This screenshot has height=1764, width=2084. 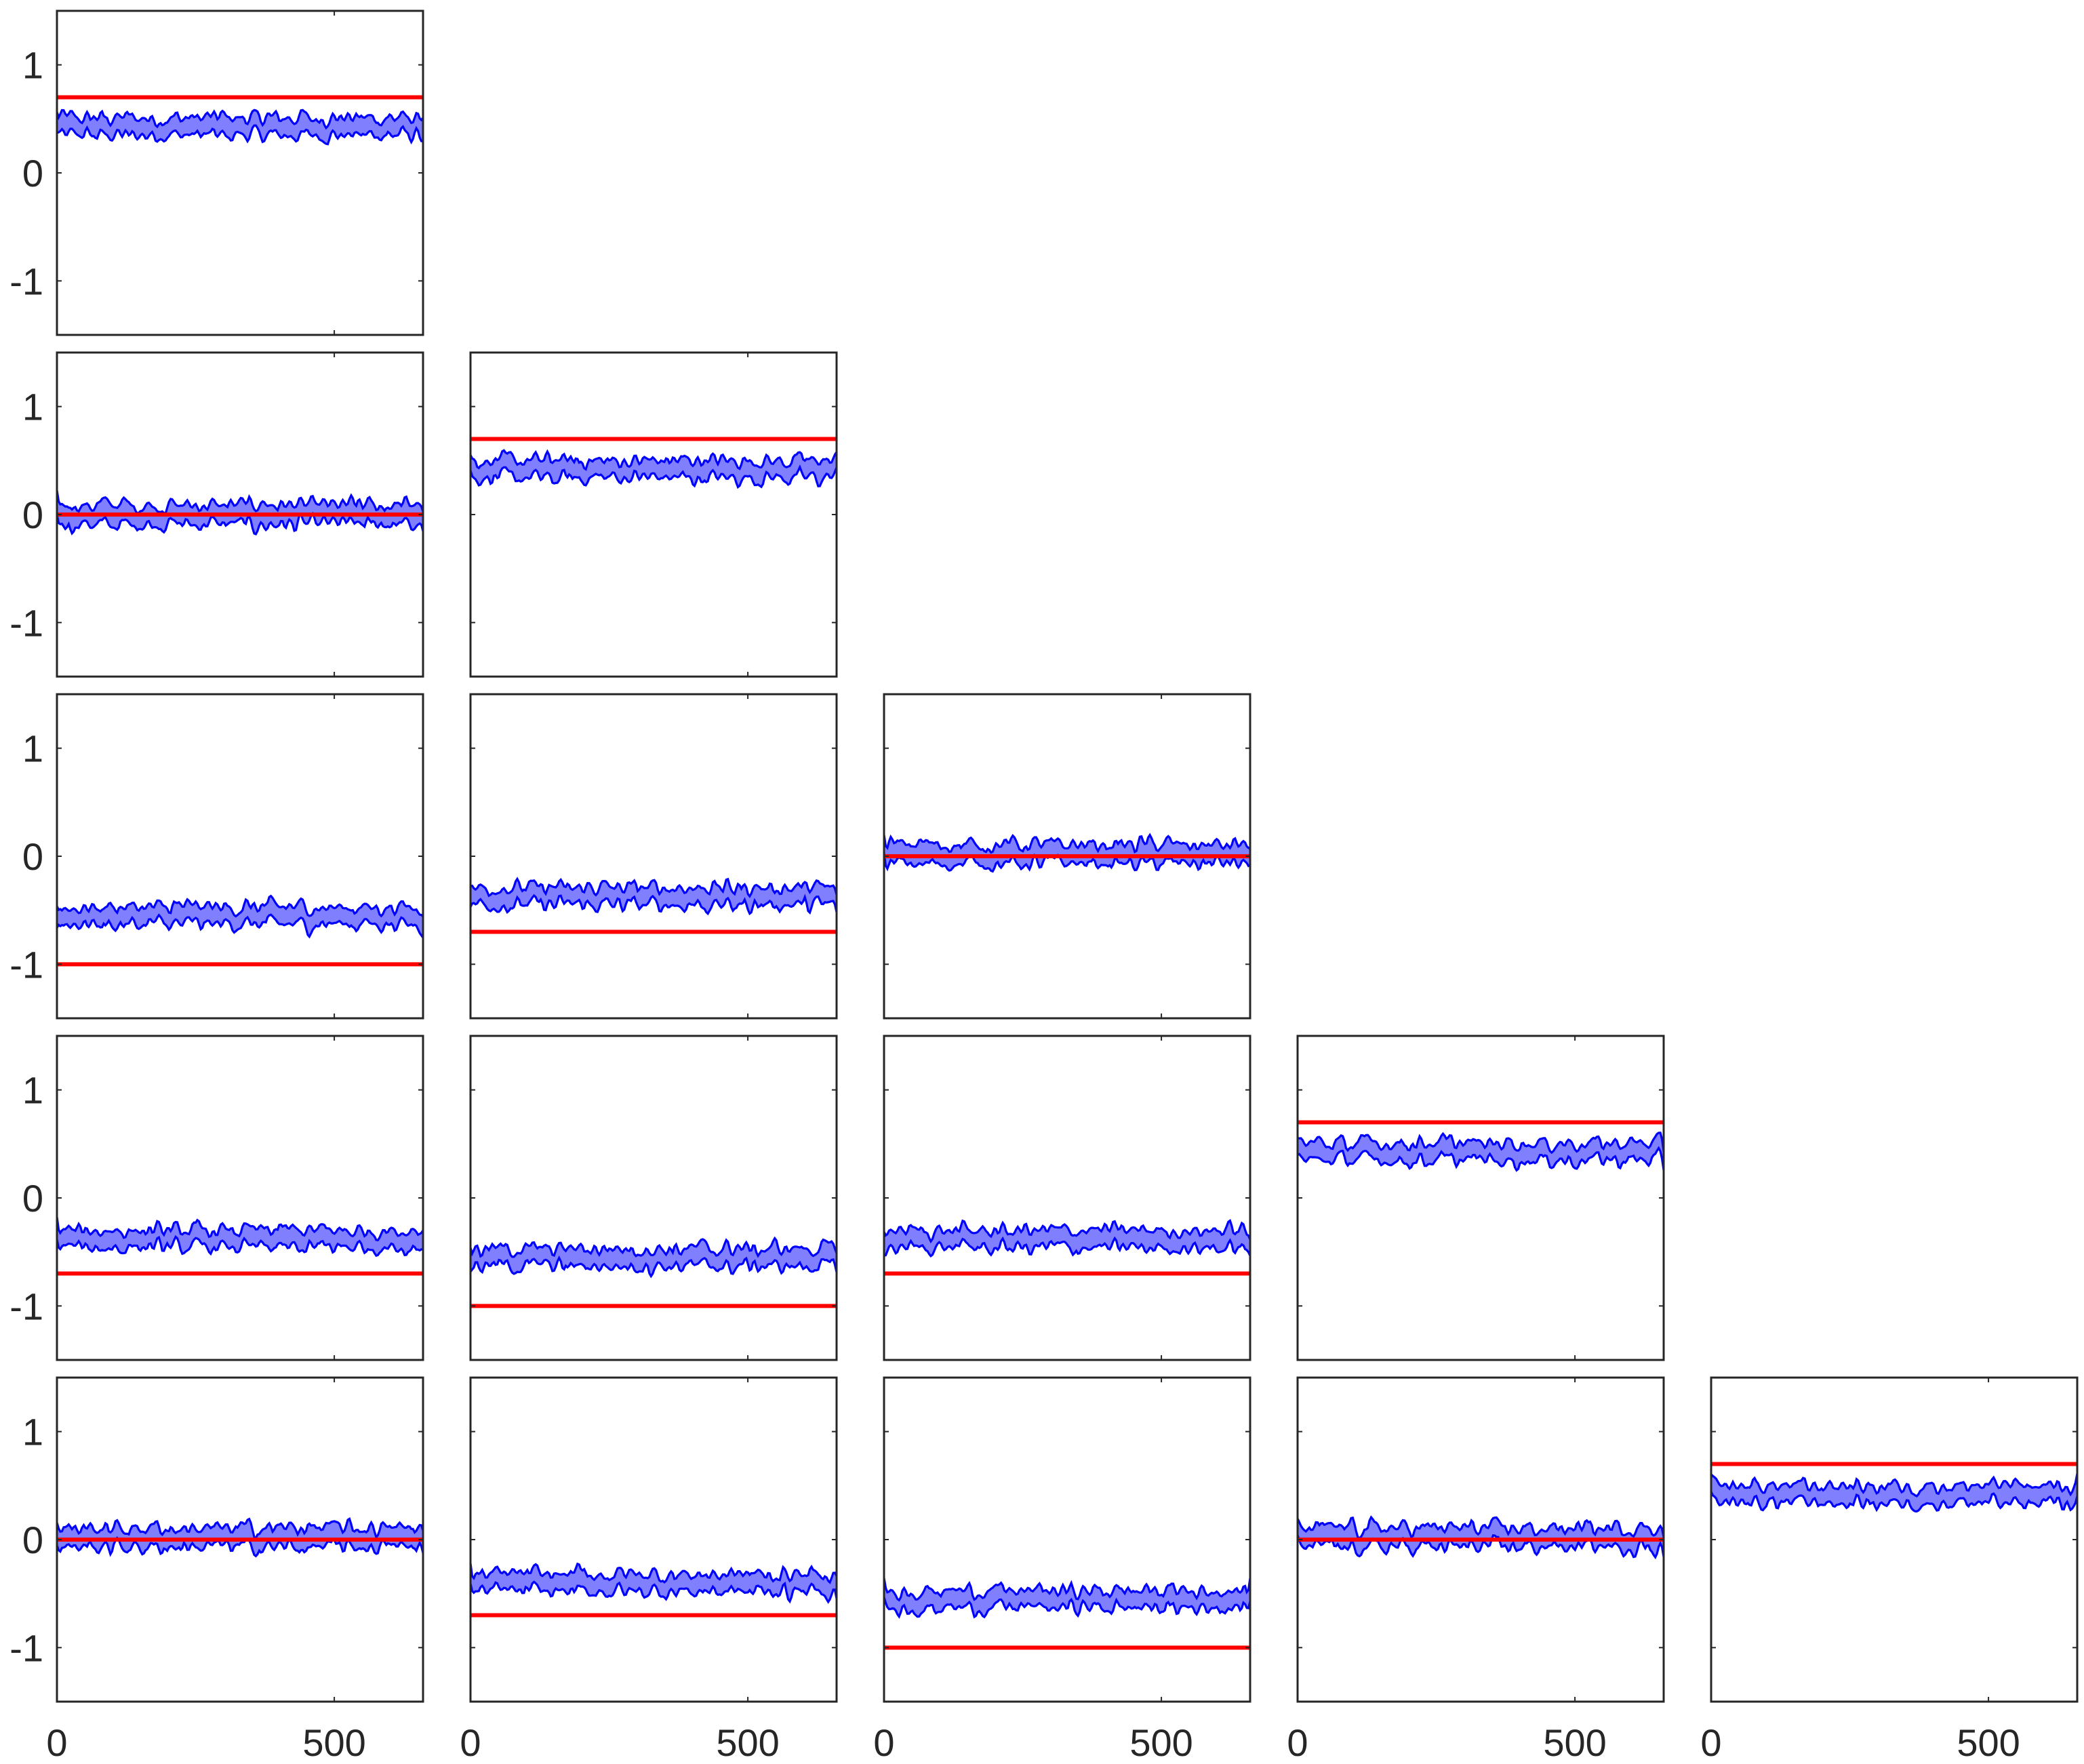 I want to click on panel-r4-c4, so click(x=1481, y=1198).